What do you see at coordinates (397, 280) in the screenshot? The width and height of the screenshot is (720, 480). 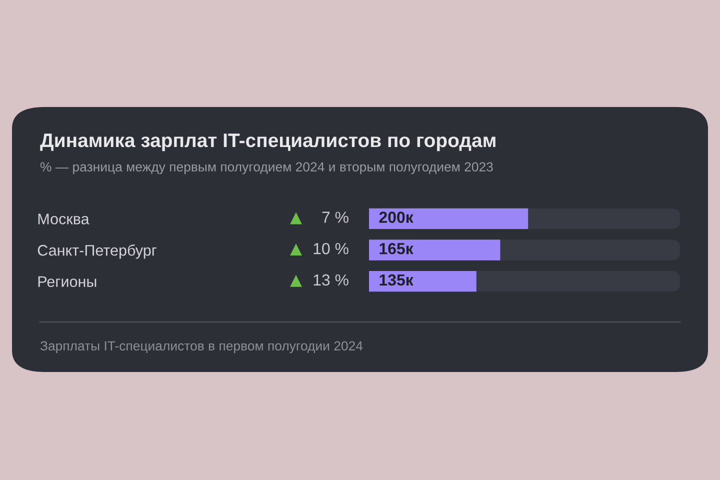 I see `data-label: 135к` at bounding box center [397, 280].